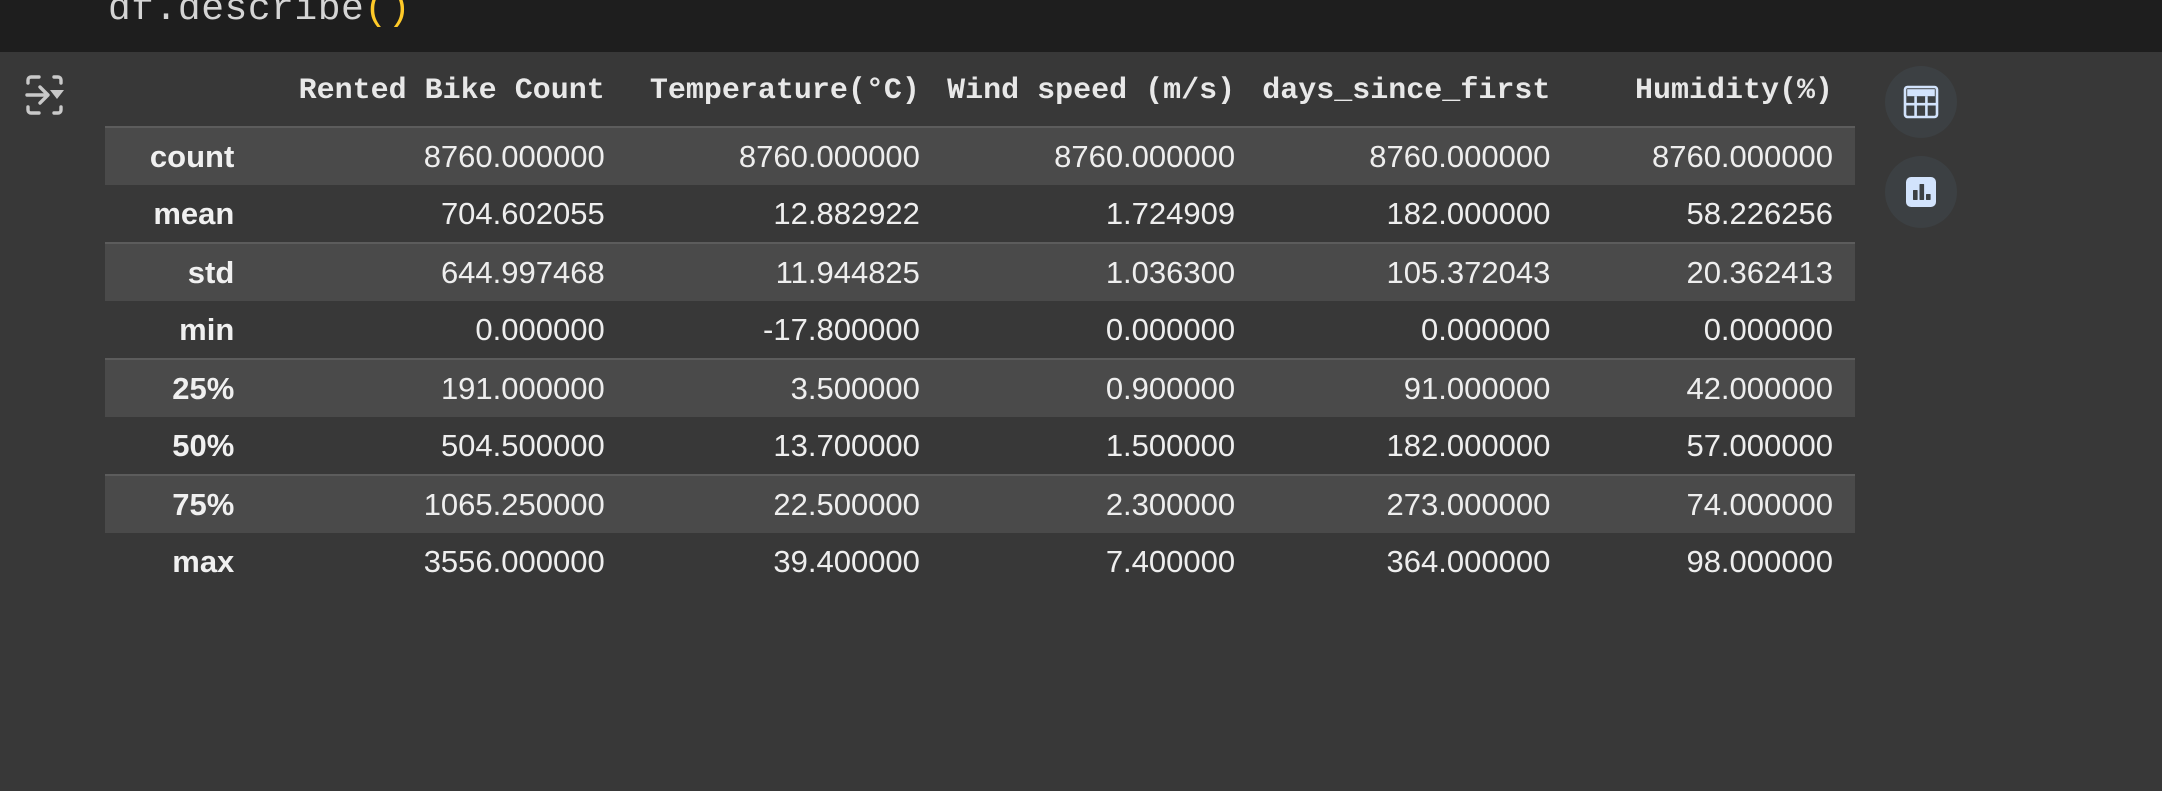 The width and height of the screenshot is (2162, 791). Describe the element at coordinates (1415, 214) in the screenshot. I see `cell-mean-days-since-first: 182.000000` at that location.